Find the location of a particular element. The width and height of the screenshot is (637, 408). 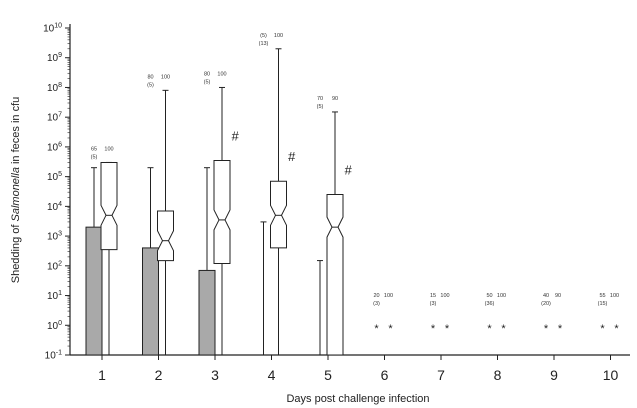

x-tick-label: 9 is located at coordinates (554, 375).